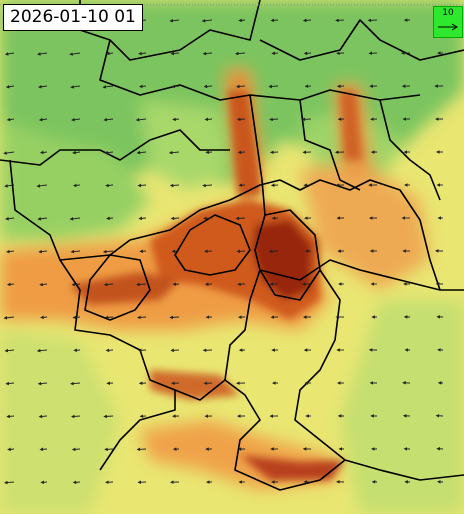 The height and width of the screenshot is (514, 464). I want to click on border-inner-north, so click(260, 70).